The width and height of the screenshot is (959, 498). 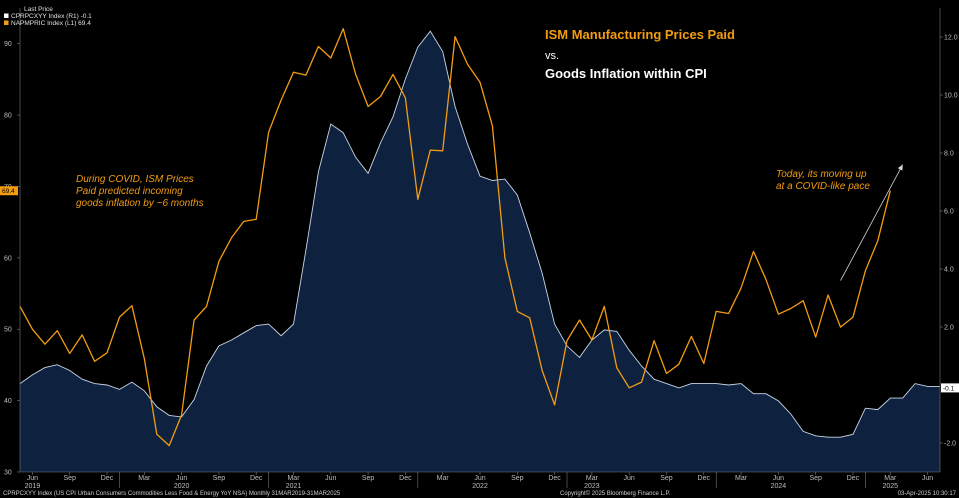 I want to click on x-year-label: 2022, so click(x=480, y=486).